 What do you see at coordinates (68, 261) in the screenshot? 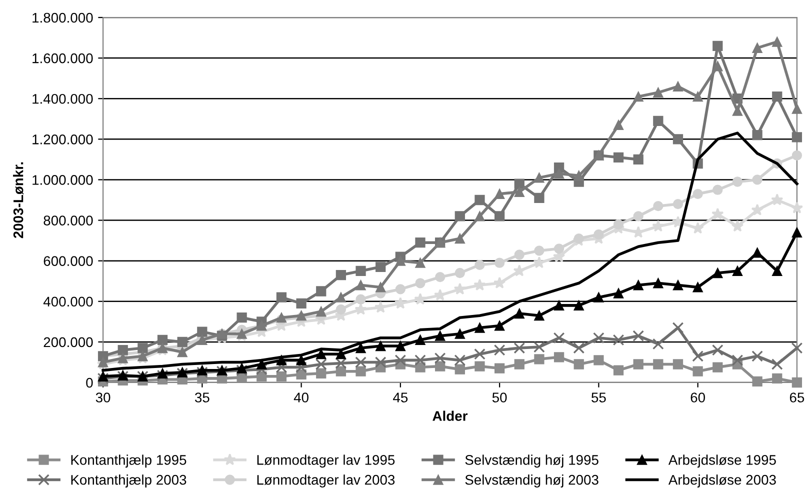
I see `y-tick-label: 600.000` at bounding box center [68, 261].